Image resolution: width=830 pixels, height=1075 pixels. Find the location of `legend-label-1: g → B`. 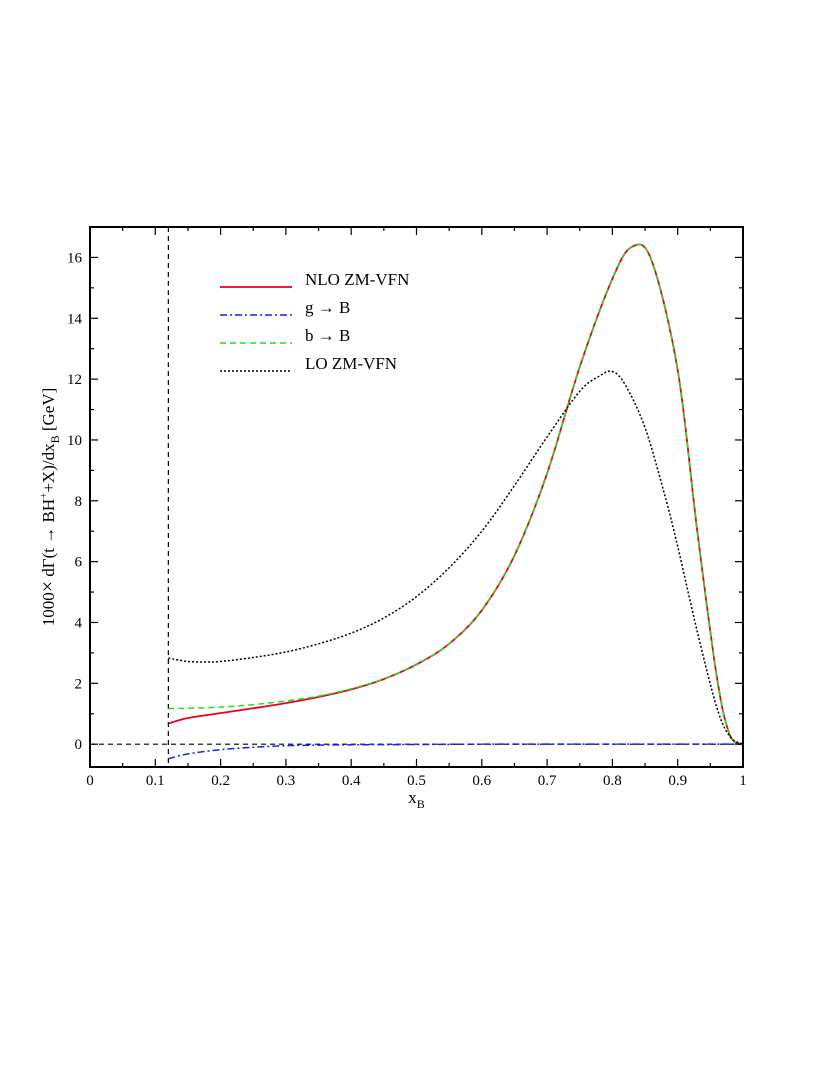

legend-label-1: g → B is located at coordinates (327, 307).